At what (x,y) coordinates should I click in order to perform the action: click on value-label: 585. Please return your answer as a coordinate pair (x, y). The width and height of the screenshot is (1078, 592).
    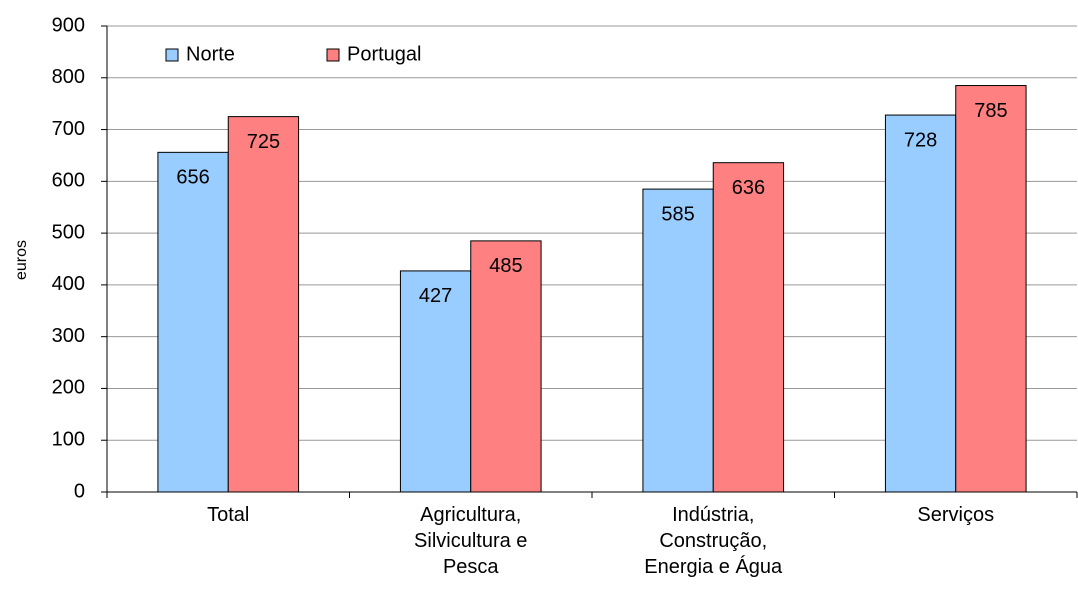
    Looking at the image, I should click on (677, 214).